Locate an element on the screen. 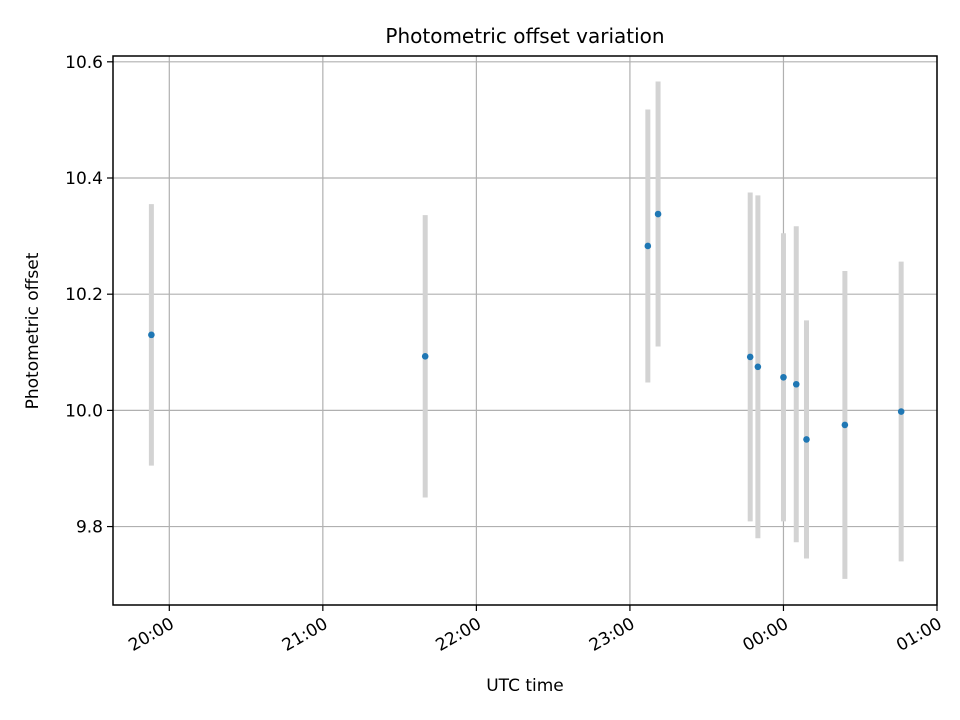  y-axis-ticks: 9.8 10.0 10.2 10.4 10.6 is located at coordinates (89, 295).